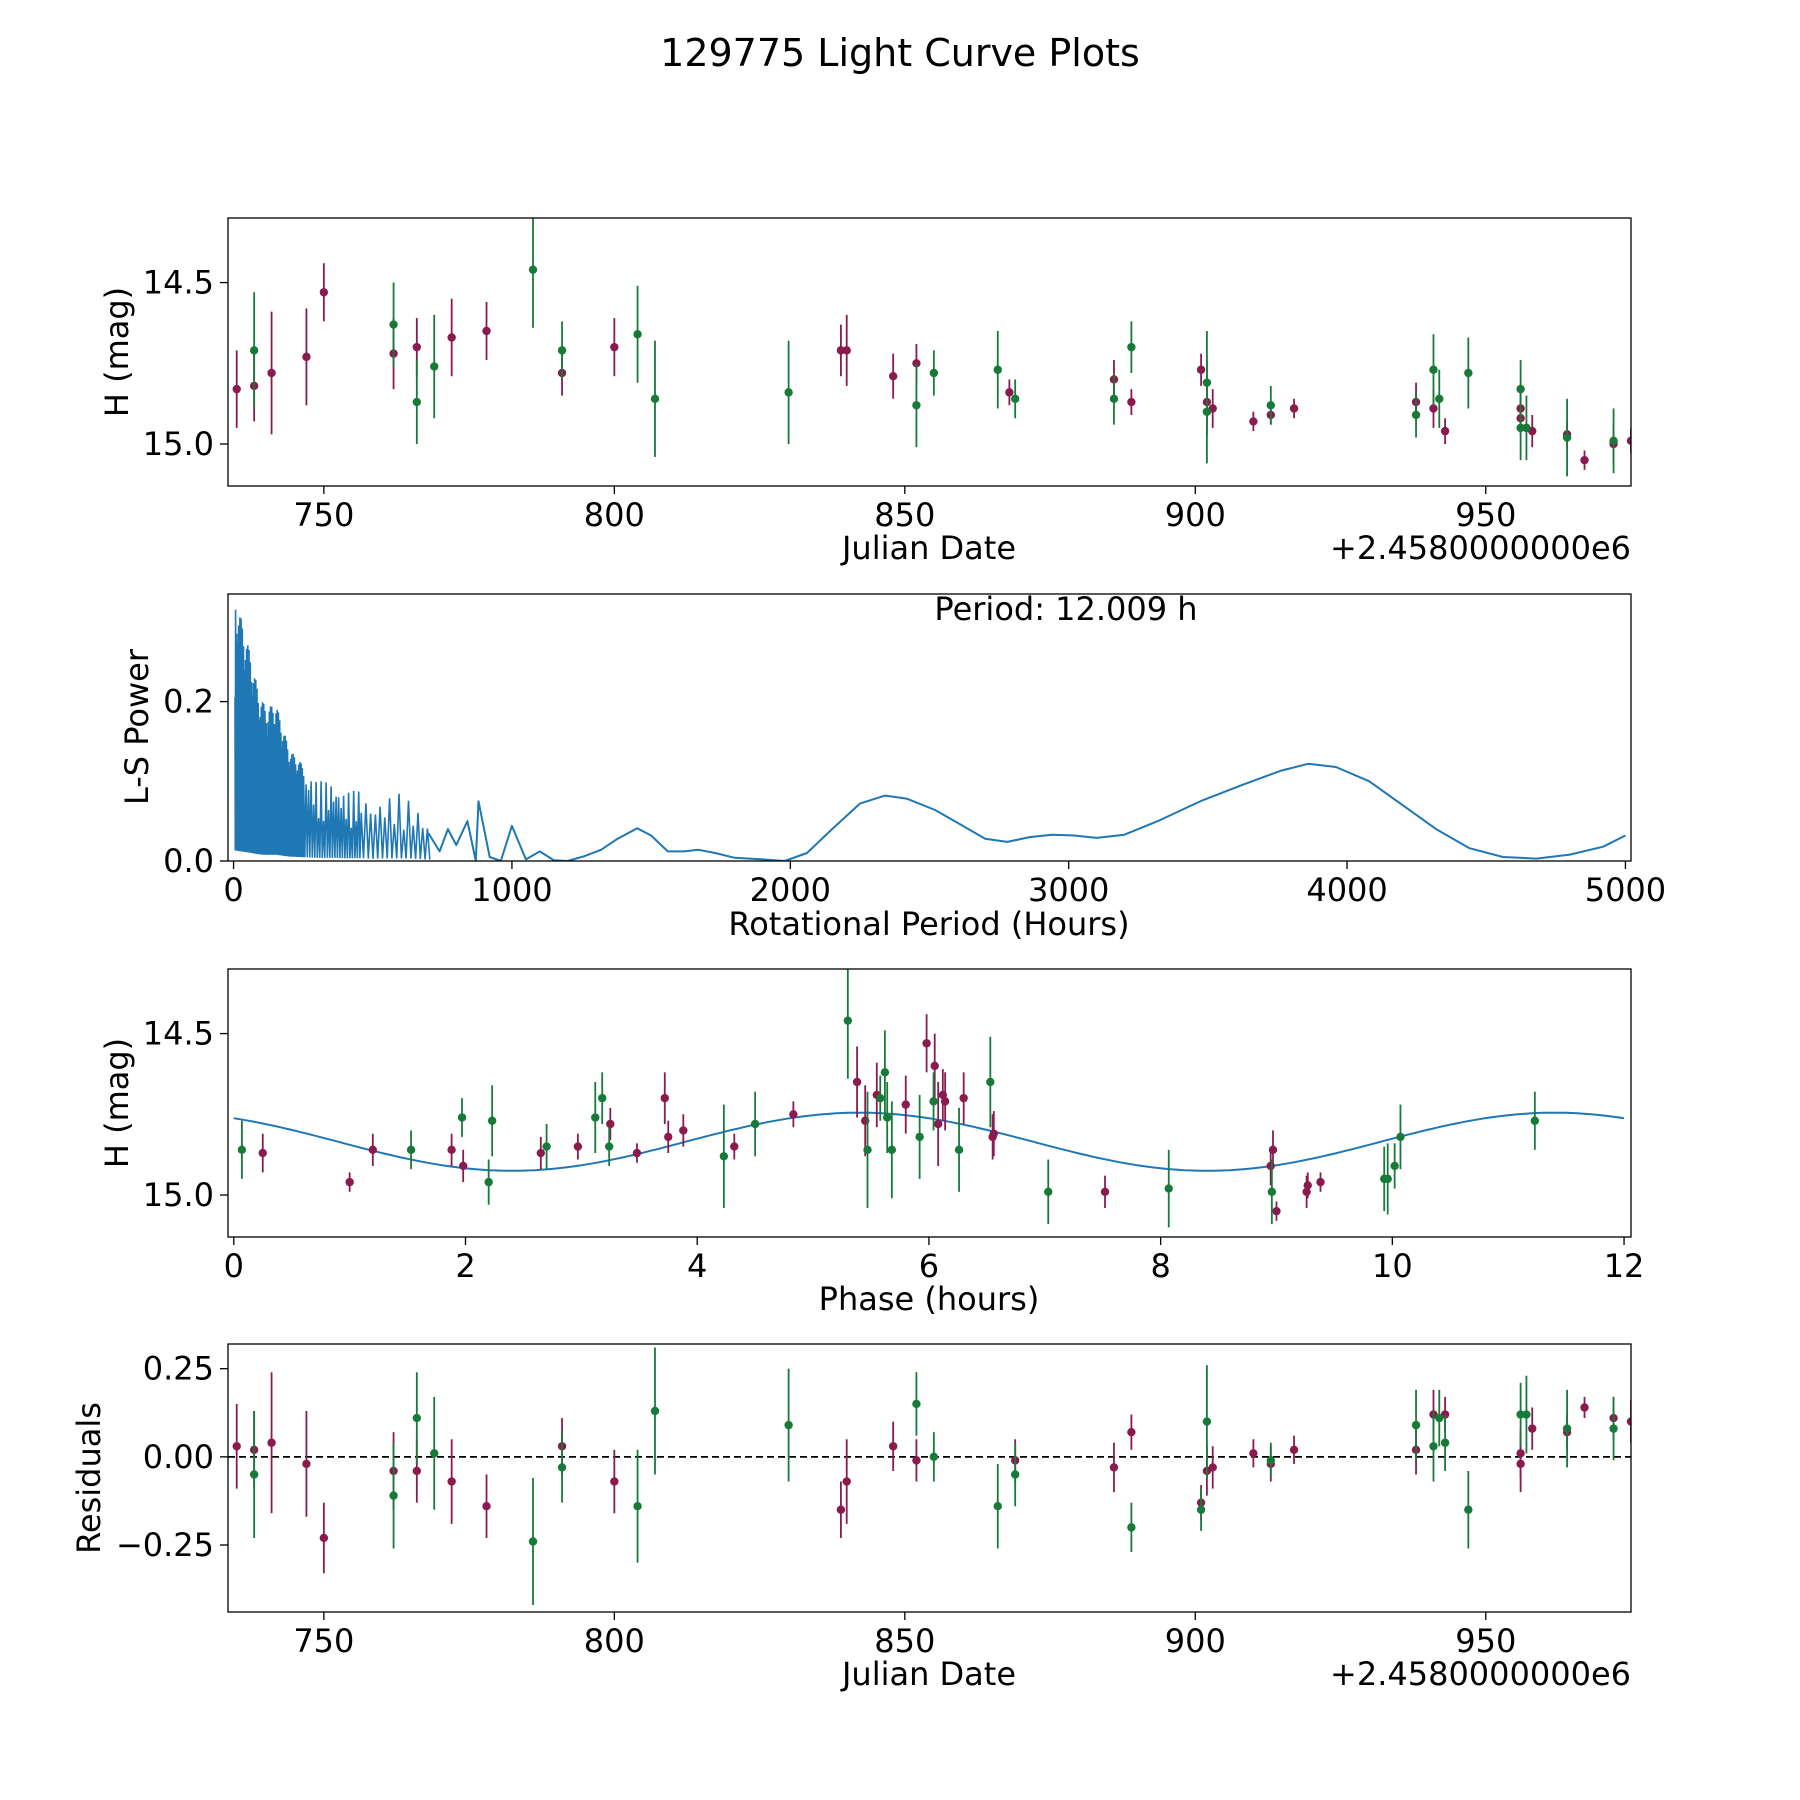 The image size is (1800, 1800). Describe the element at coordinates (178, 1195) in the screenshot. I see `phased-ytick-label: 15.0` at that location.